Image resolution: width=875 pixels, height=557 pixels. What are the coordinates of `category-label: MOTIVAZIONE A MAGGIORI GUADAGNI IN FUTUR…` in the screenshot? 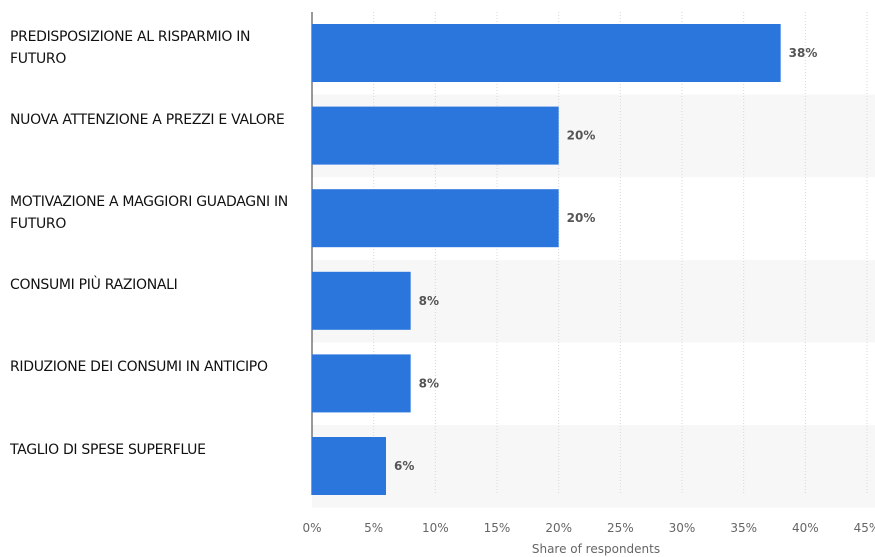 It's located at (149, 213).